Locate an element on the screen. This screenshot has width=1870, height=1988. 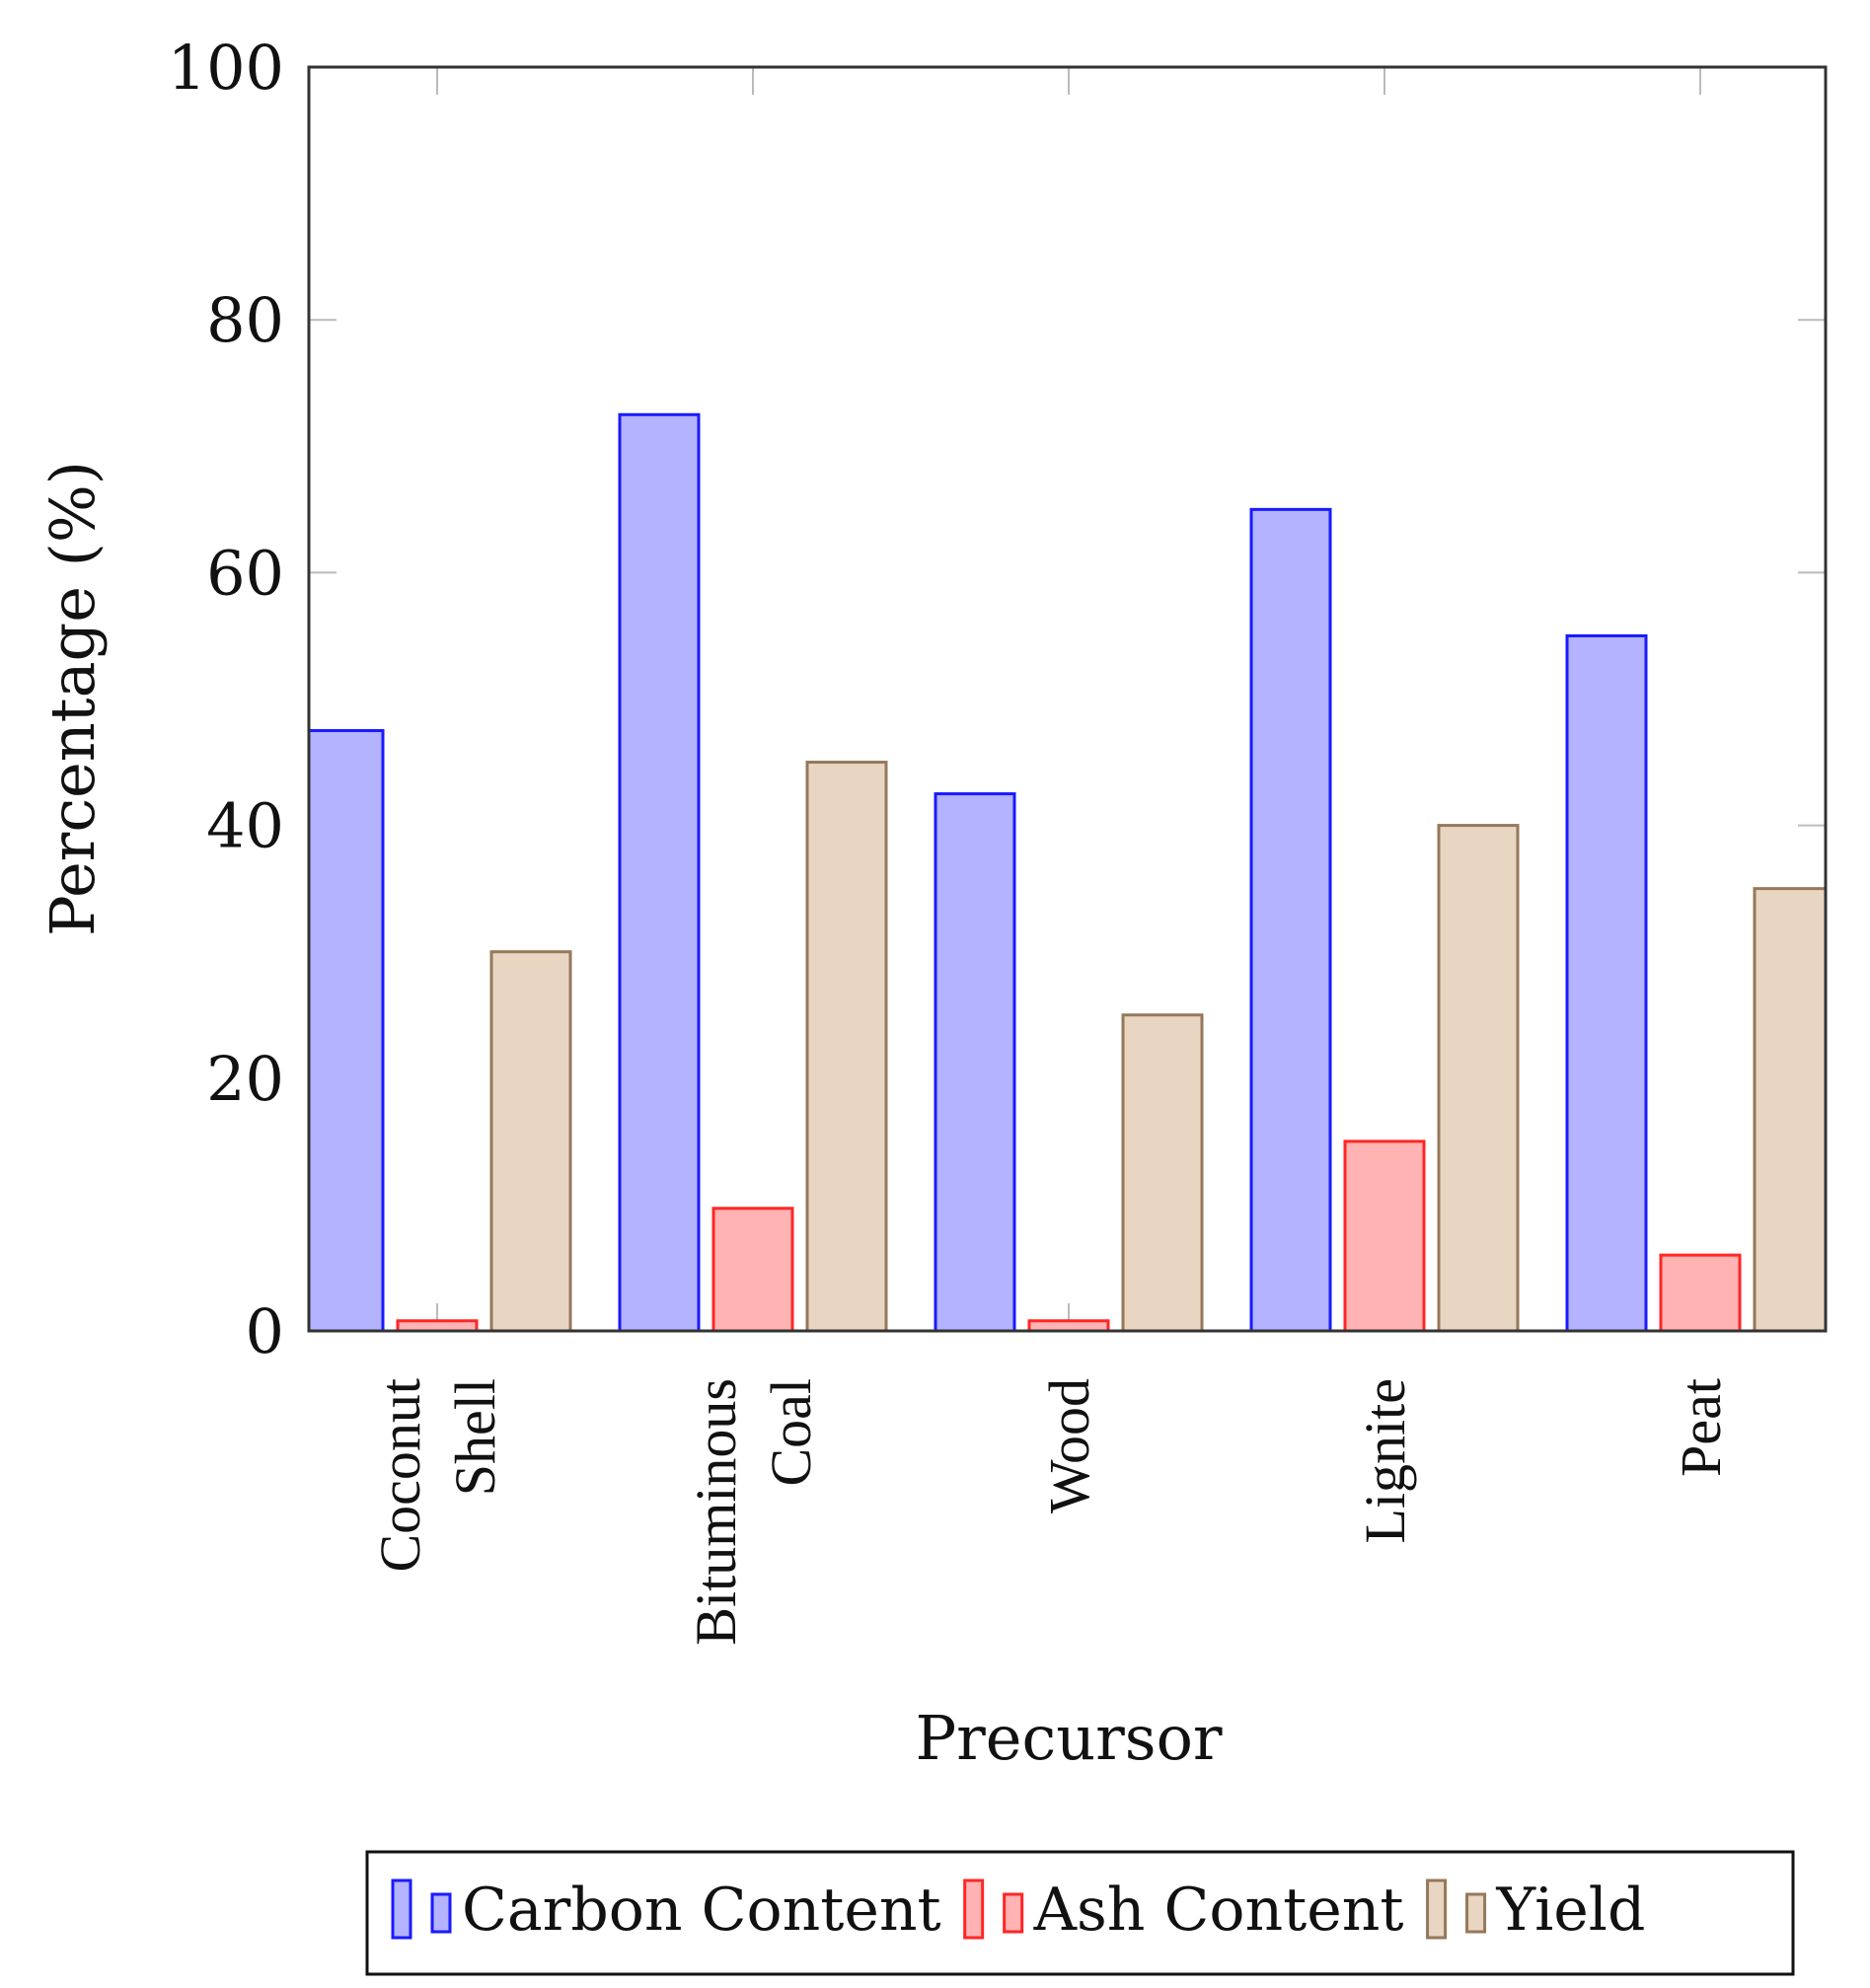
y-tick-label: 100 is located at coordinates (226, 68).